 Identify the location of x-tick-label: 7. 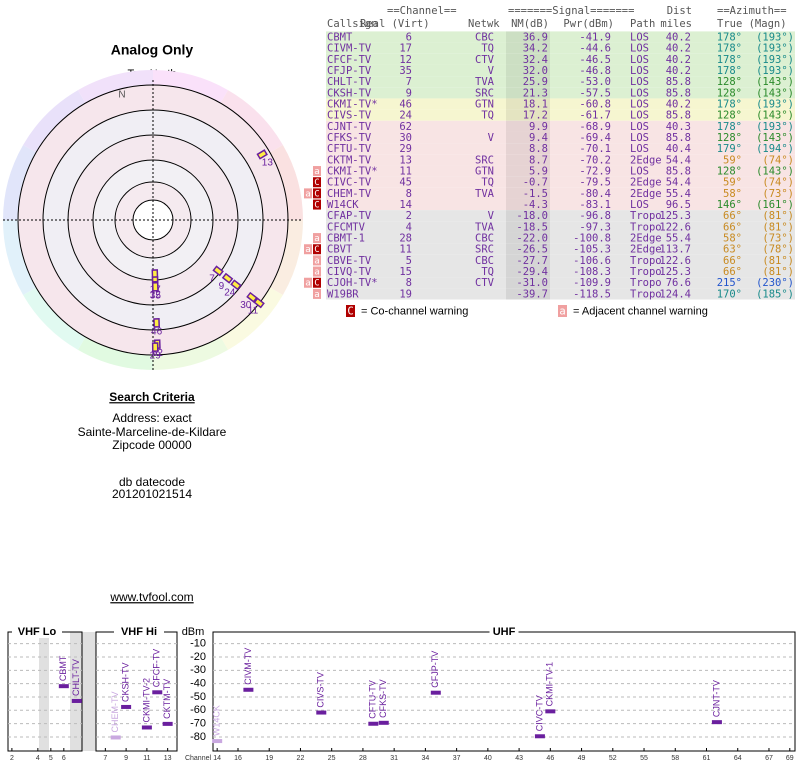
(105, 758).